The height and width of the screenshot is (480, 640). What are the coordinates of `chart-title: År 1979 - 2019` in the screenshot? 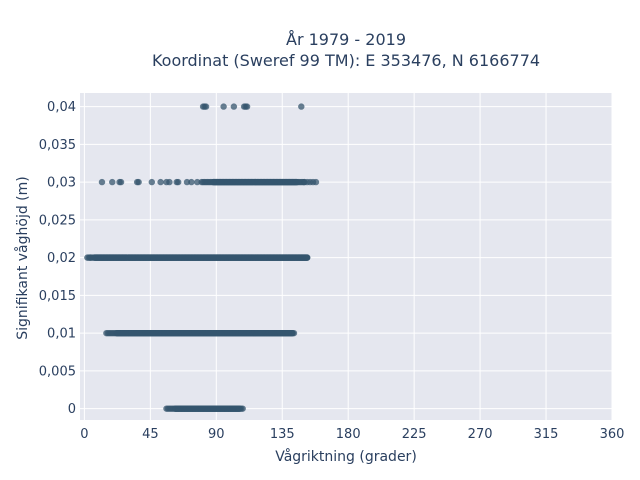 It's located at (346, 39).